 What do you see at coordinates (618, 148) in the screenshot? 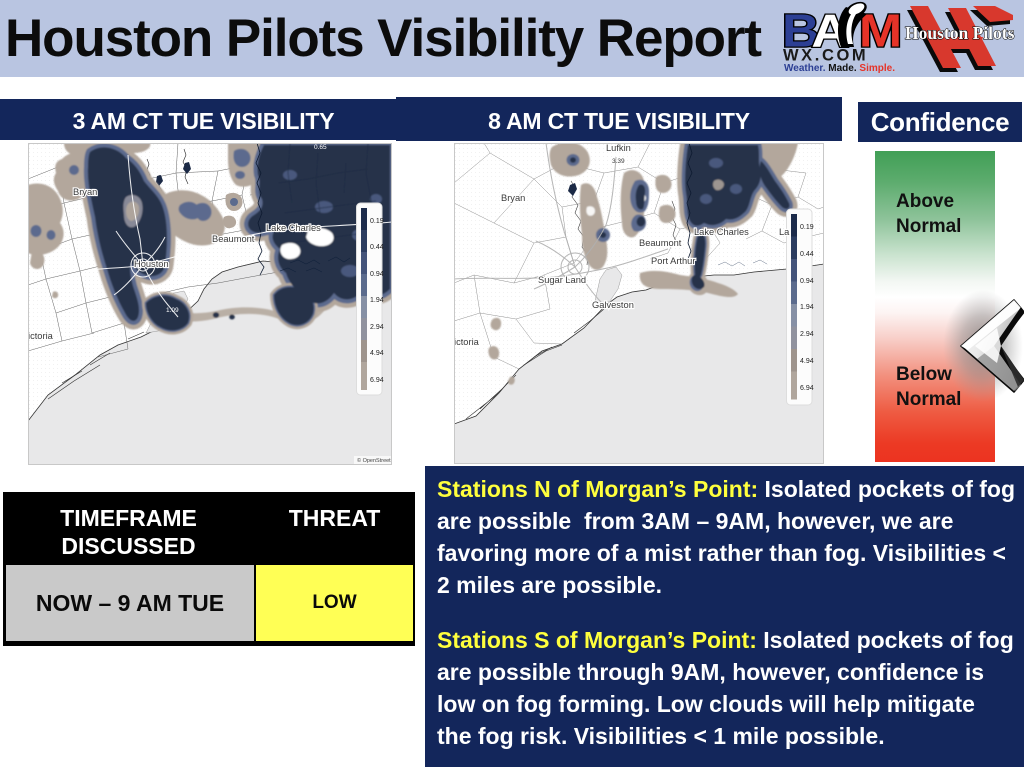
I see `svg-text: Lufkin` at bounding box center [618, 148].